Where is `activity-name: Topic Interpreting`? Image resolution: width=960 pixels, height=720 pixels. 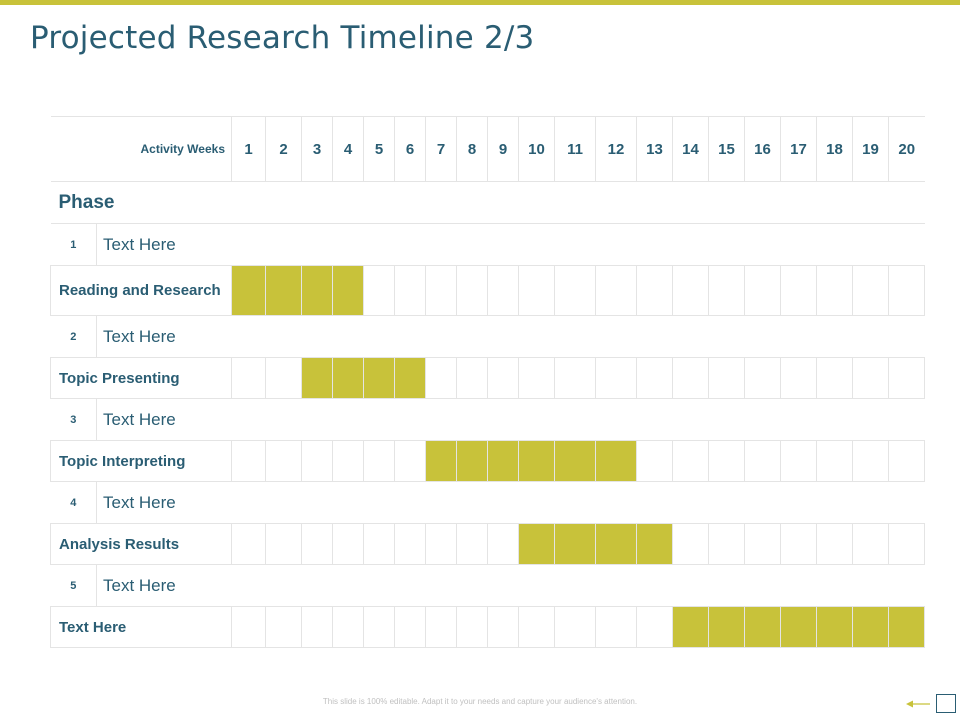
activity-name: Topic Interpreting is located at coordinates (141, 461).